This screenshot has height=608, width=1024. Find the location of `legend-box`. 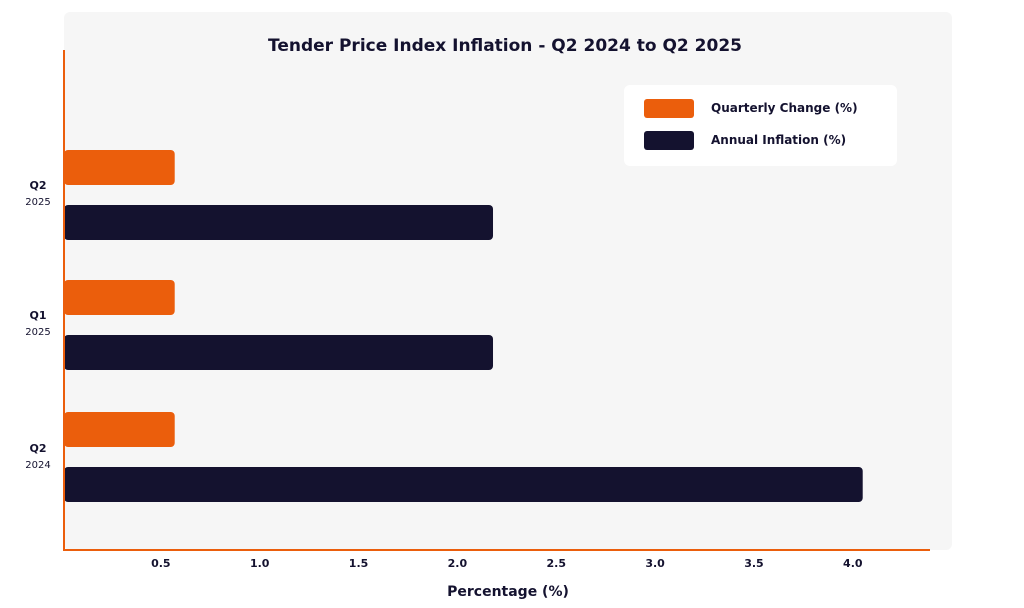

legend-box is located at coordinates (760, 125).